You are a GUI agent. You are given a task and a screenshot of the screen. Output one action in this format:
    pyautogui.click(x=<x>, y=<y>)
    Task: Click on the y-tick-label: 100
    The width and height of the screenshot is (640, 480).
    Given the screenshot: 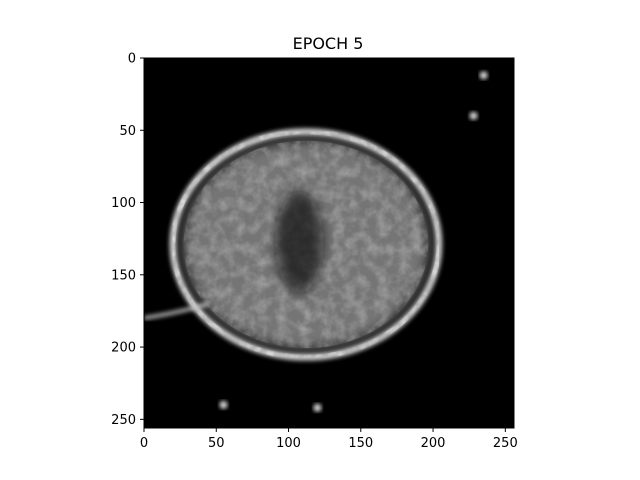 What is the action you would take?
    pyautogui.click(x=123, y=203)
    